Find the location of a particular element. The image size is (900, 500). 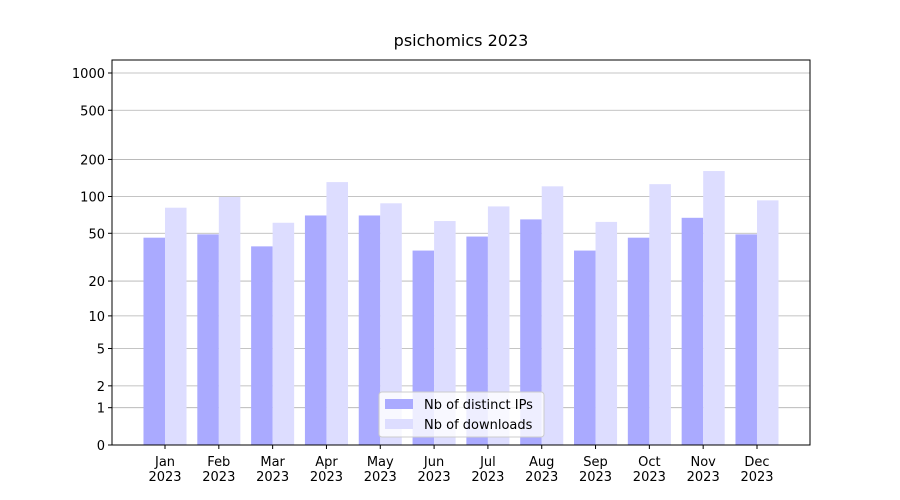

x-tick-label: Oct 2023 is located at coordinates (649, 470).